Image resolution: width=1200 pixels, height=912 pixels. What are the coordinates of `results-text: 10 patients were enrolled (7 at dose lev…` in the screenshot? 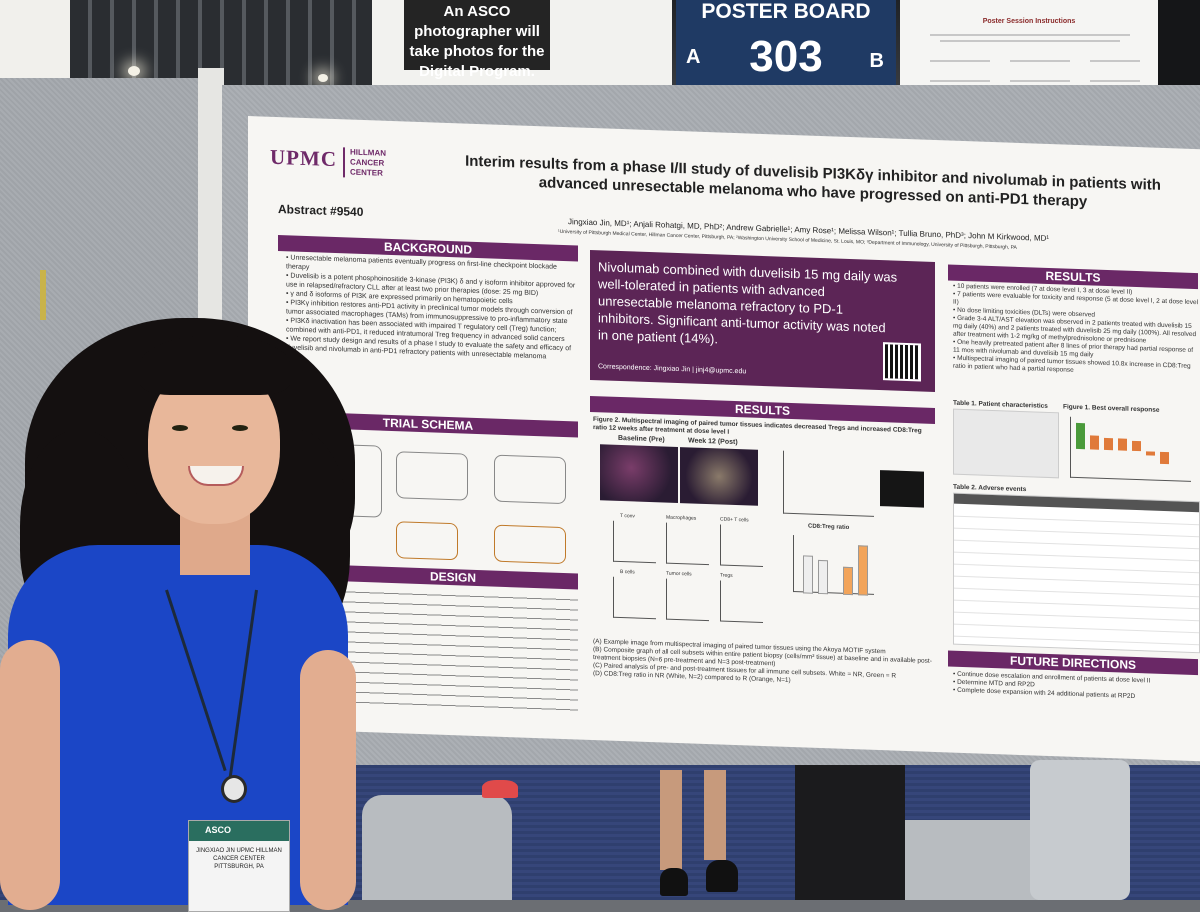 It's located at (1076, 331).